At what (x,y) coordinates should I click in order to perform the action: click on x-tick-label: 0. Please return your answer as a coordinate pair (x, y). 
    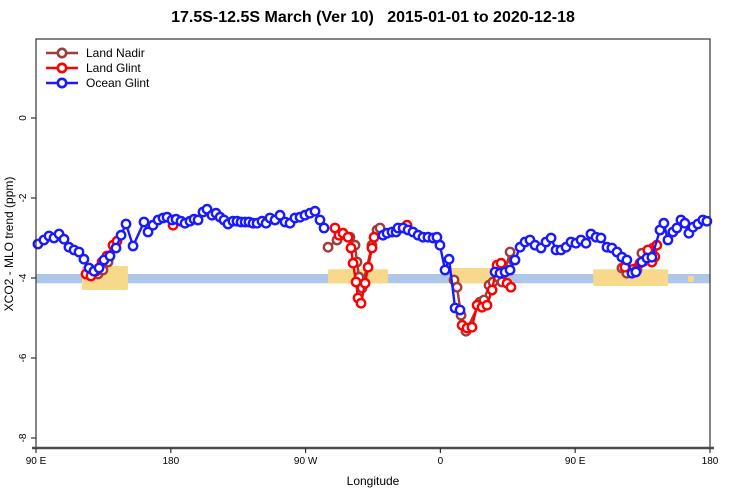
    Looking at the image, I should click on (441, 461).